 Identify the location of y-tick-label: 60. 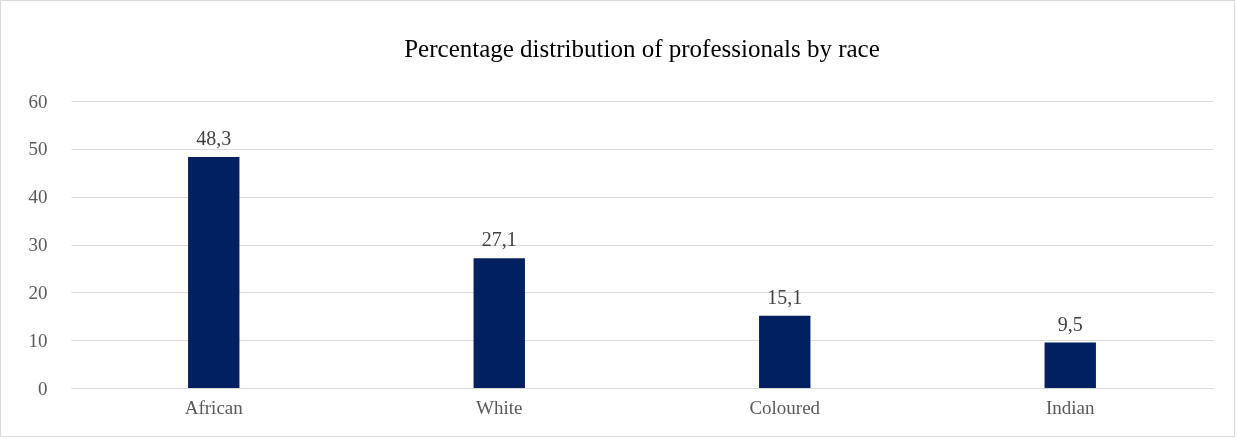
(38, 101).